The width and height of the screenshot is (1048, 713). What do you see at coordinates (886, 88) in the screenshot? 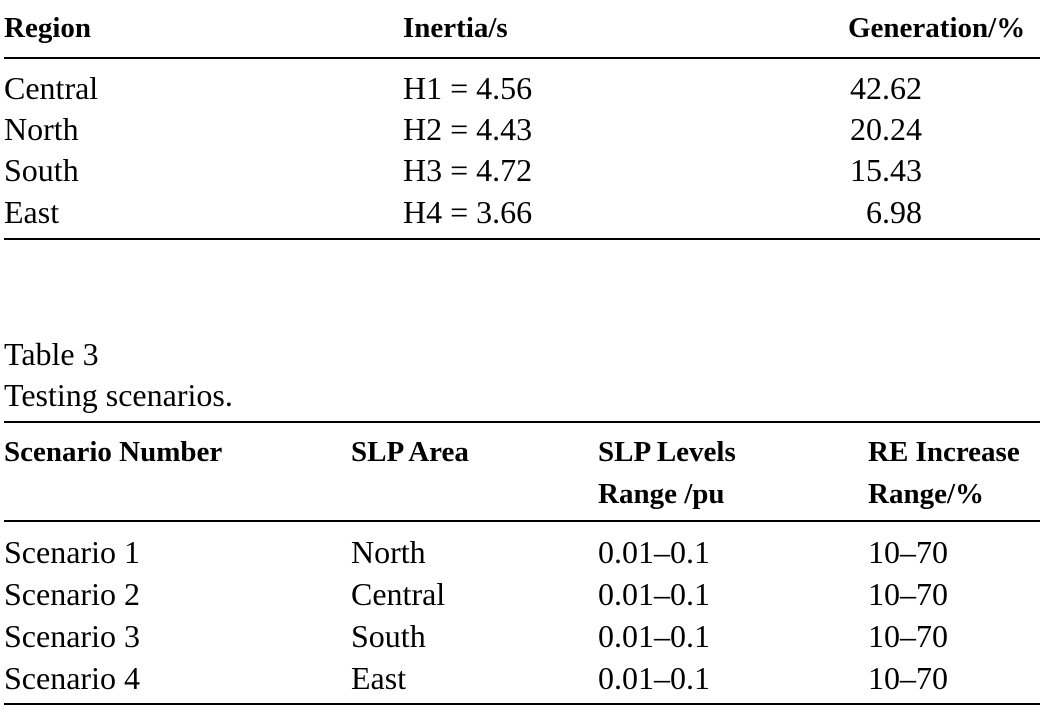
I see `generation-cell: 42.62` at bounding box center [886, 88].